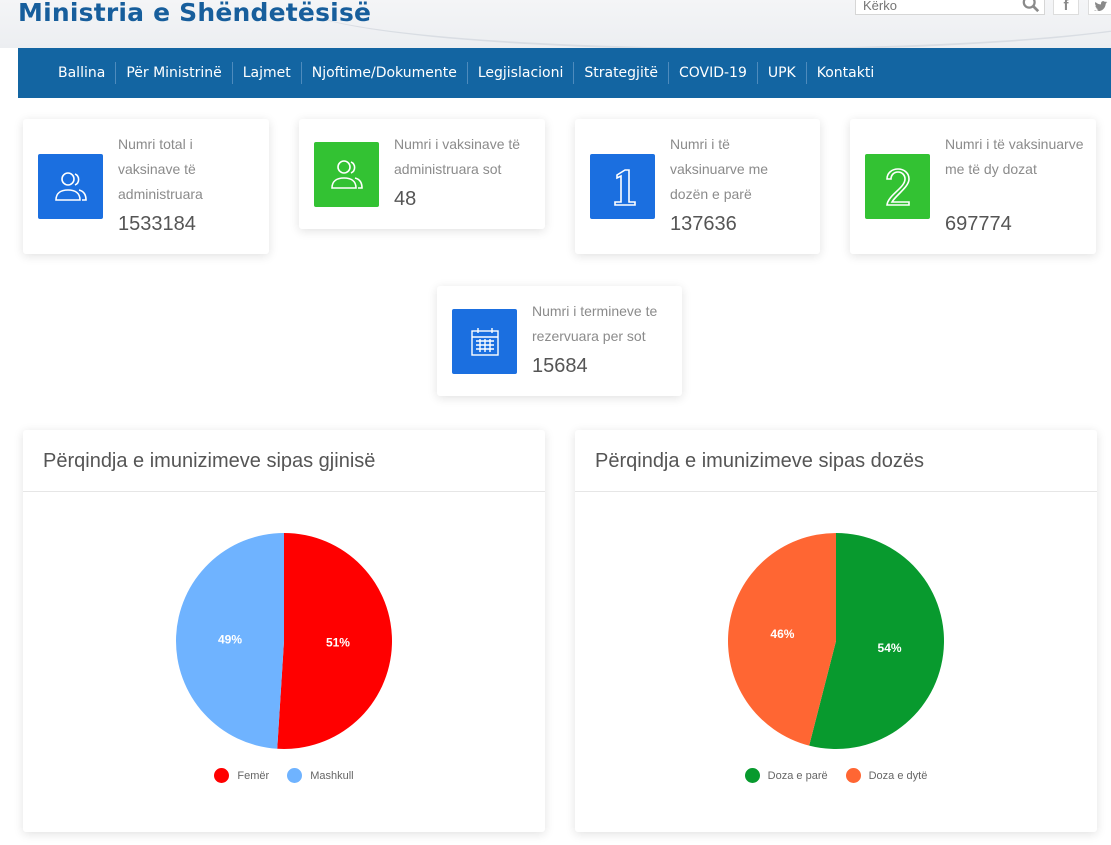  What do you see at coordinates (897, 186) in the screenshot?
I see `number-two-icon` at bounding box center [897, 186].